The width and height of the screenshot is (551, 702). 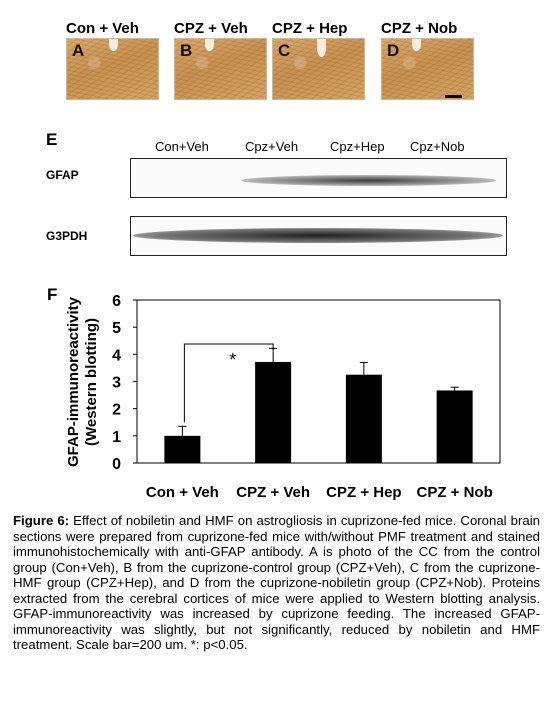 What do you see at coordinates (112, 69) in the screenshot?
I see `histology-image-a: A` at bounding box center [112, 69].